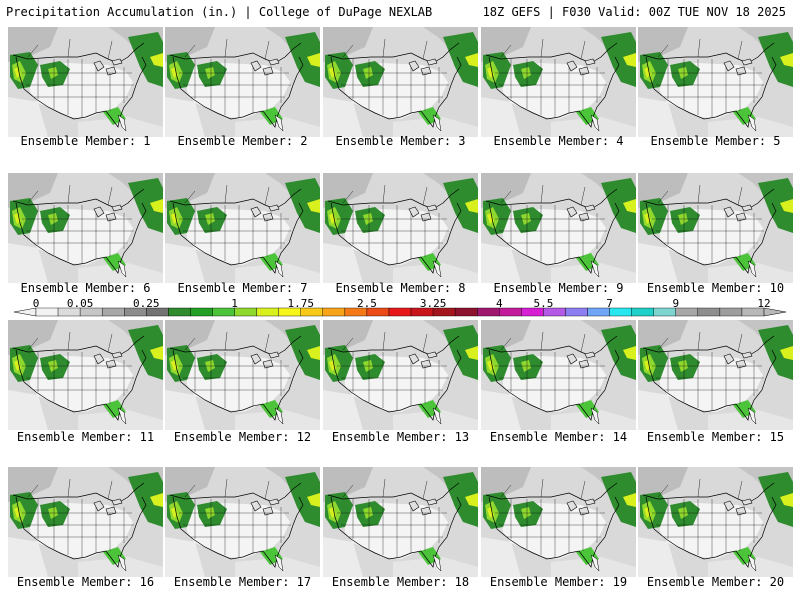  Describe the element at coordinates (36, 303) in the screenshot. I see `colorbar-tick-label: 0` at that location.